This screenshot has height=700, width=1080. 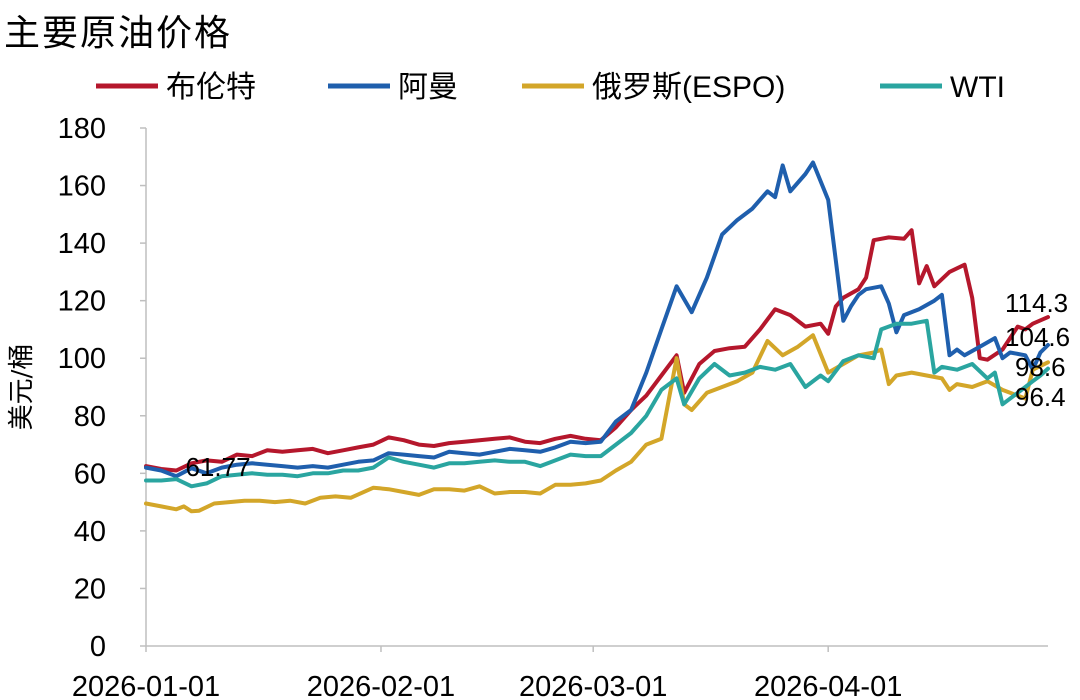 I want to click on series-end-label: 96.4, so click(x=1040, y=397).